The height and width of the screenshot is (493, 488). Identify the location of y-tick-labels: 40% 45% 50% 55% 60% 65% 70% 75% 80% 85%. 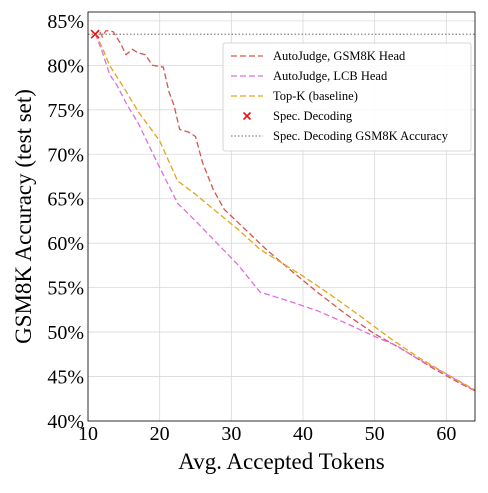
(65, 222).